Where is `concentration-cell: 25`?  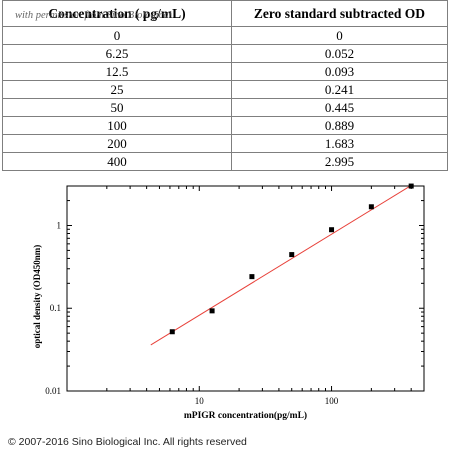
concentration-cell: 25 is located at coordinates (117, 89).